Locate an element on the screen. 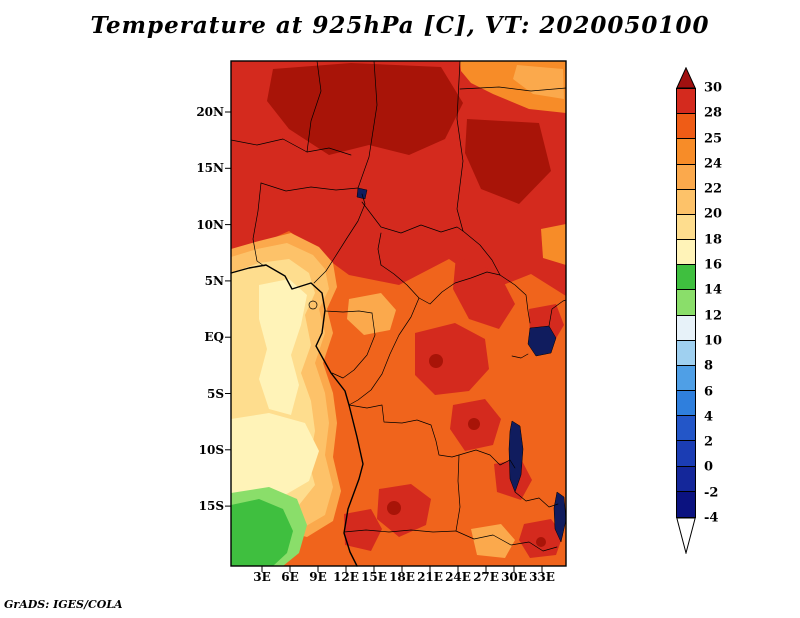  border-uganda-kenya is located at coordinates (557, 313).